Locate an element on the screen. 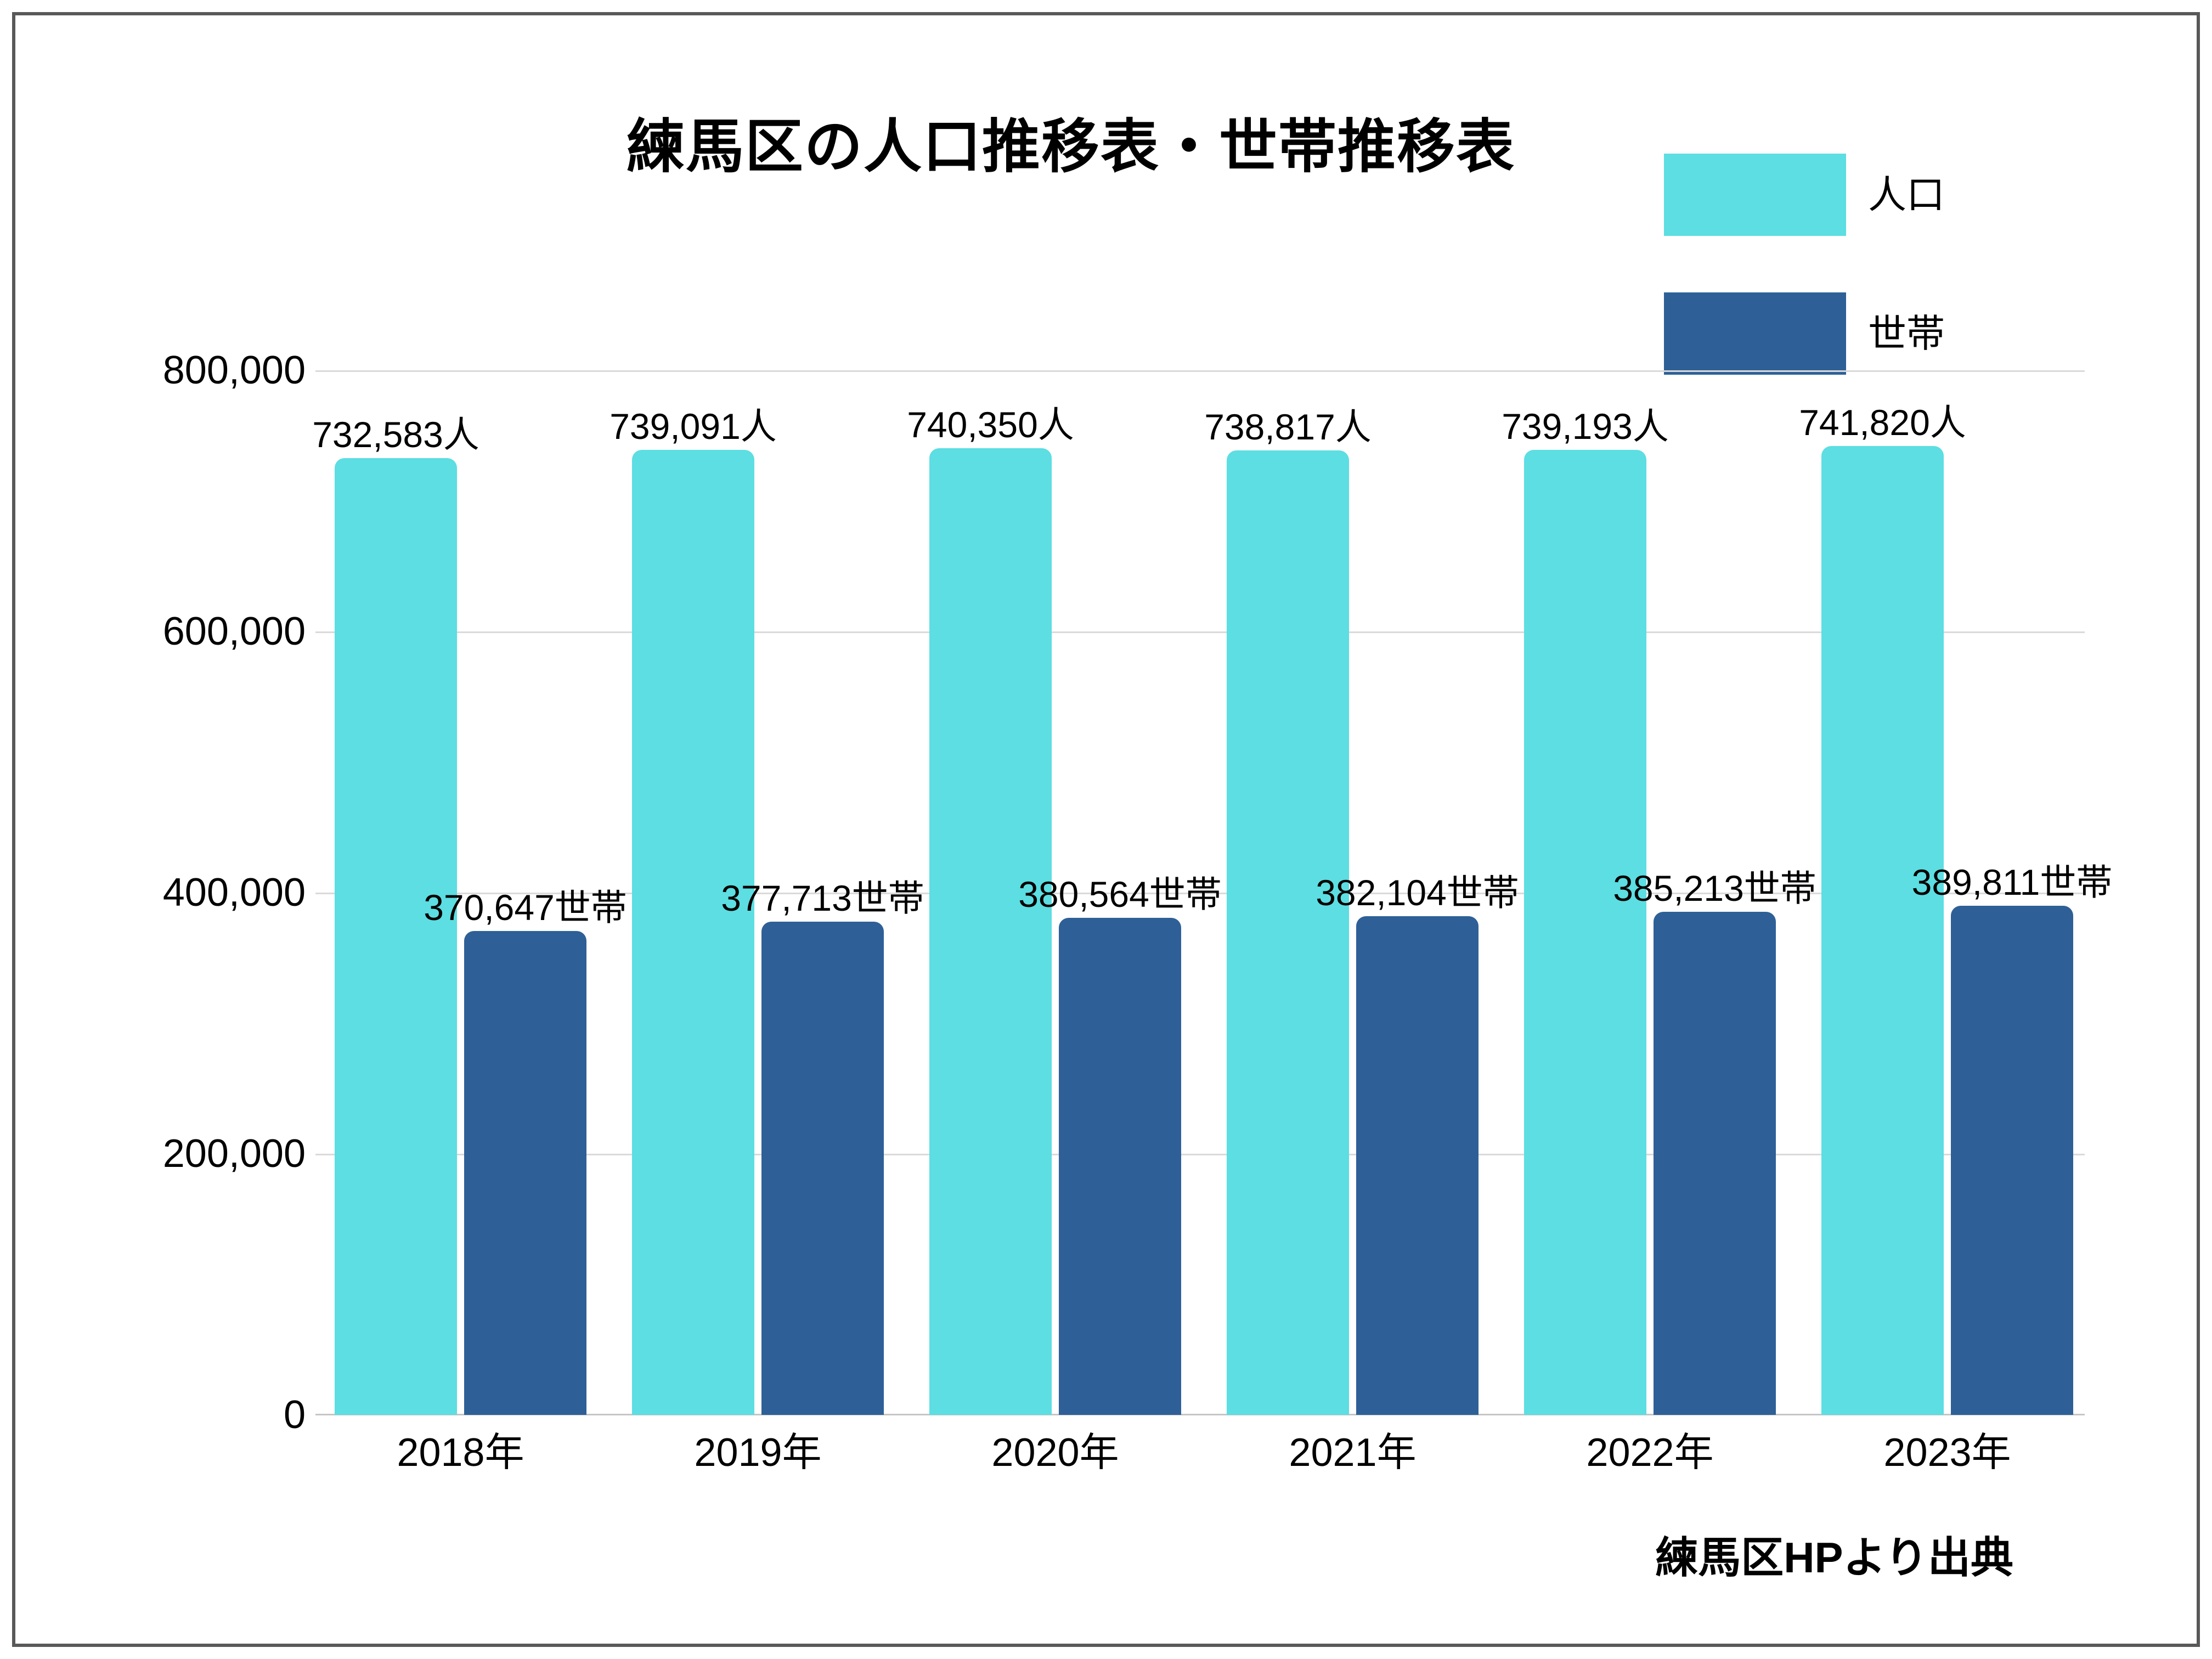 The width and height of the screenshot is (2212, 1659). y-axis-tick-label: 0 is located at coordinates (295, 1415).